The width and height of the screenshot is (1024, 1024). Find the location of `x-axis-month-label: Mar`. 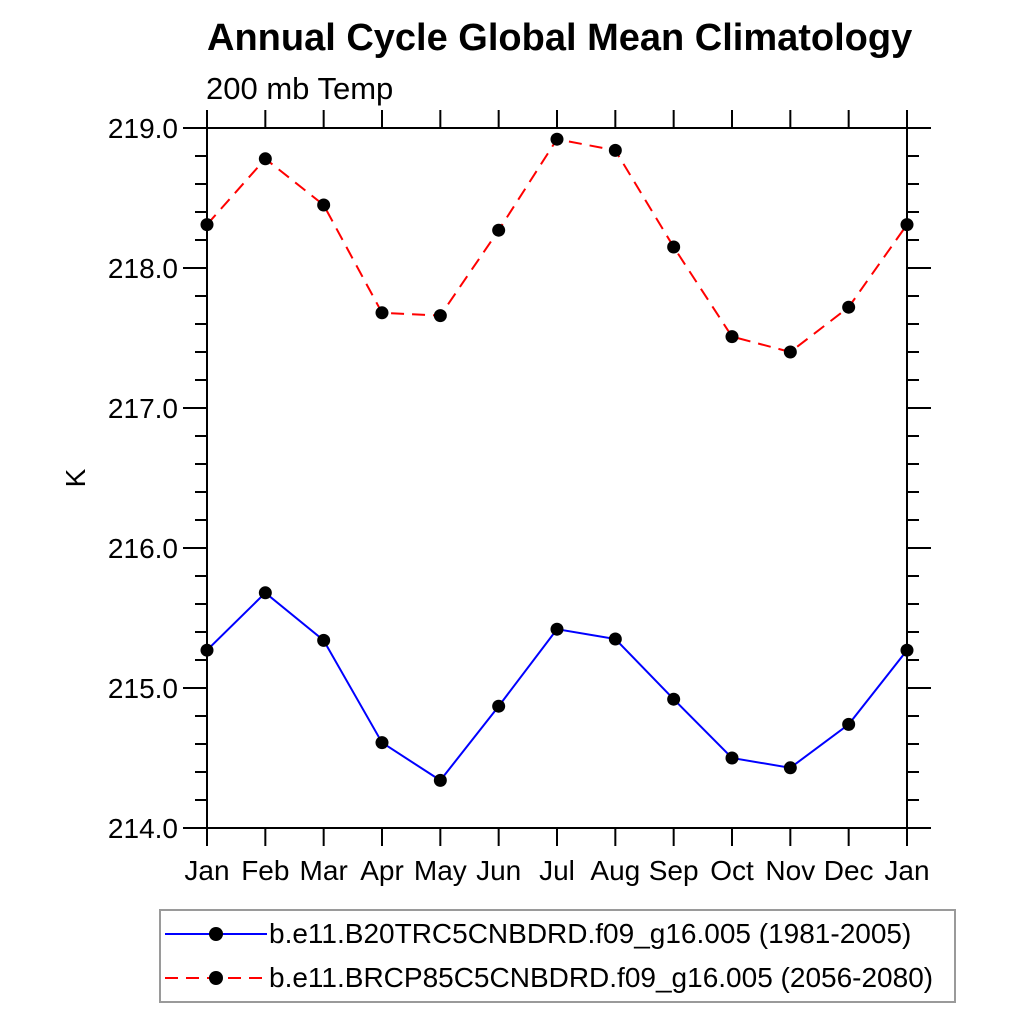

x-axis-month-label: Mar is located at coordinates (324, 870).